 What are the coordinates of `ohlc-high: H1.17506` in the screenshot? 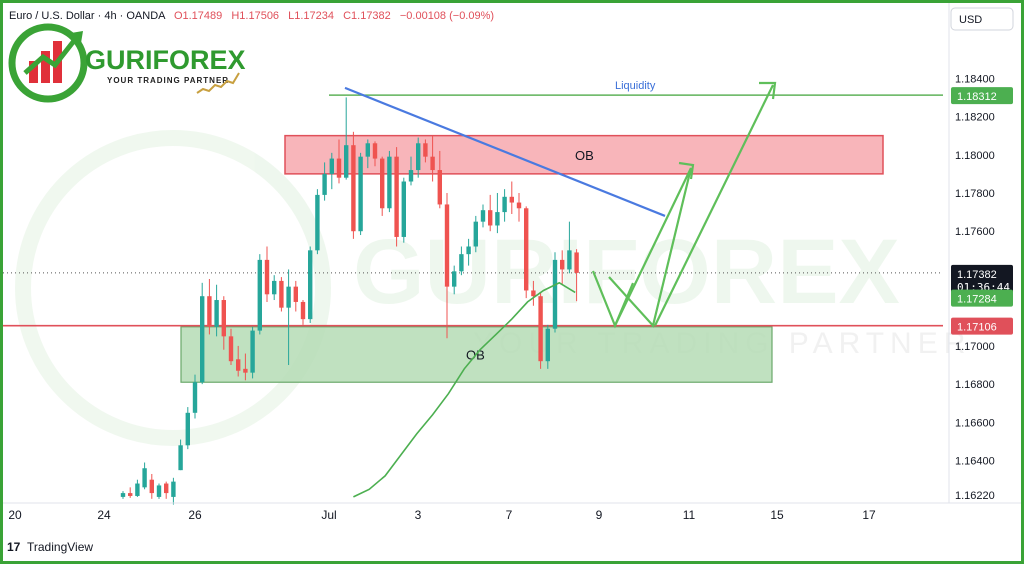 It's located at (255, 16).